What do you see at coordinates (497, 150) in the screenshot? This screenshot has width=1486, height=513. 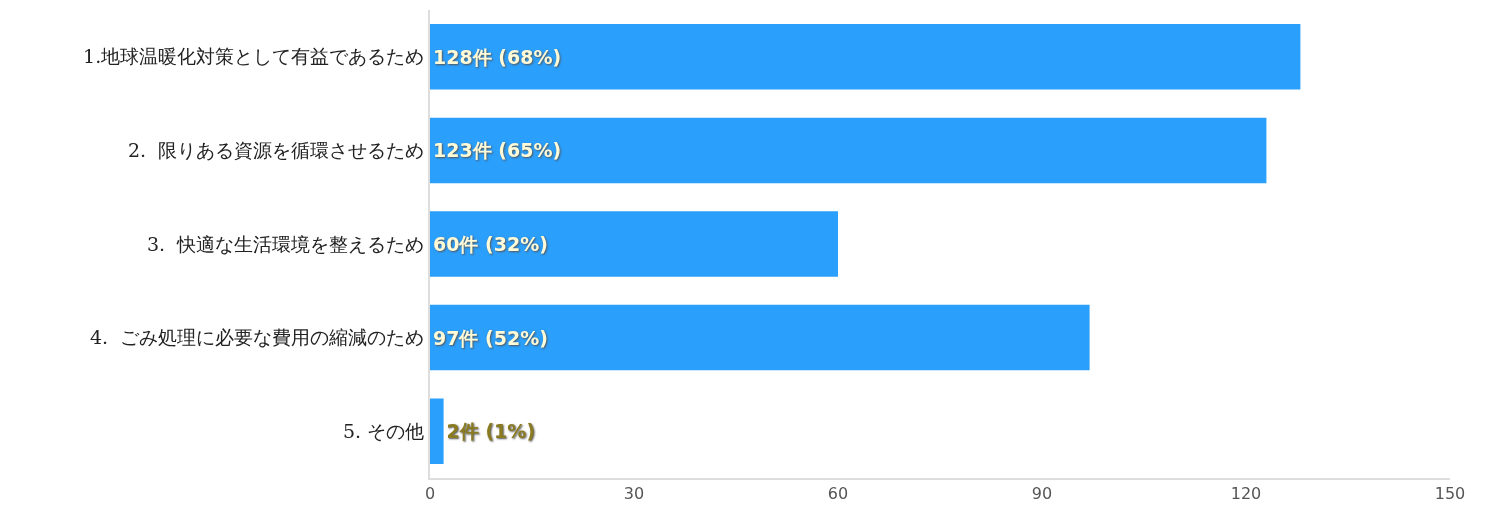 I see `data-label: 123件 (65%)` at bounding box center [497, 150].